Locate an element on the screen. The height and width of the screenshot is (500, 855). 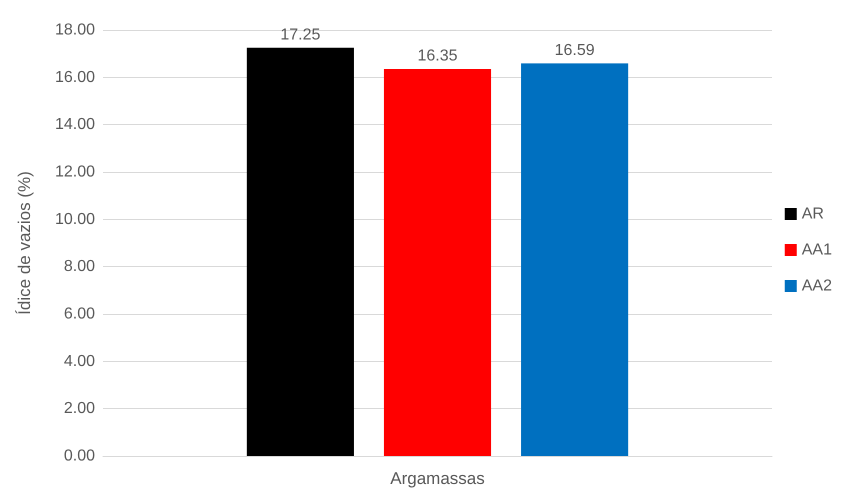
y-tick-label: 6.00 is located at coordinates (80, 314).